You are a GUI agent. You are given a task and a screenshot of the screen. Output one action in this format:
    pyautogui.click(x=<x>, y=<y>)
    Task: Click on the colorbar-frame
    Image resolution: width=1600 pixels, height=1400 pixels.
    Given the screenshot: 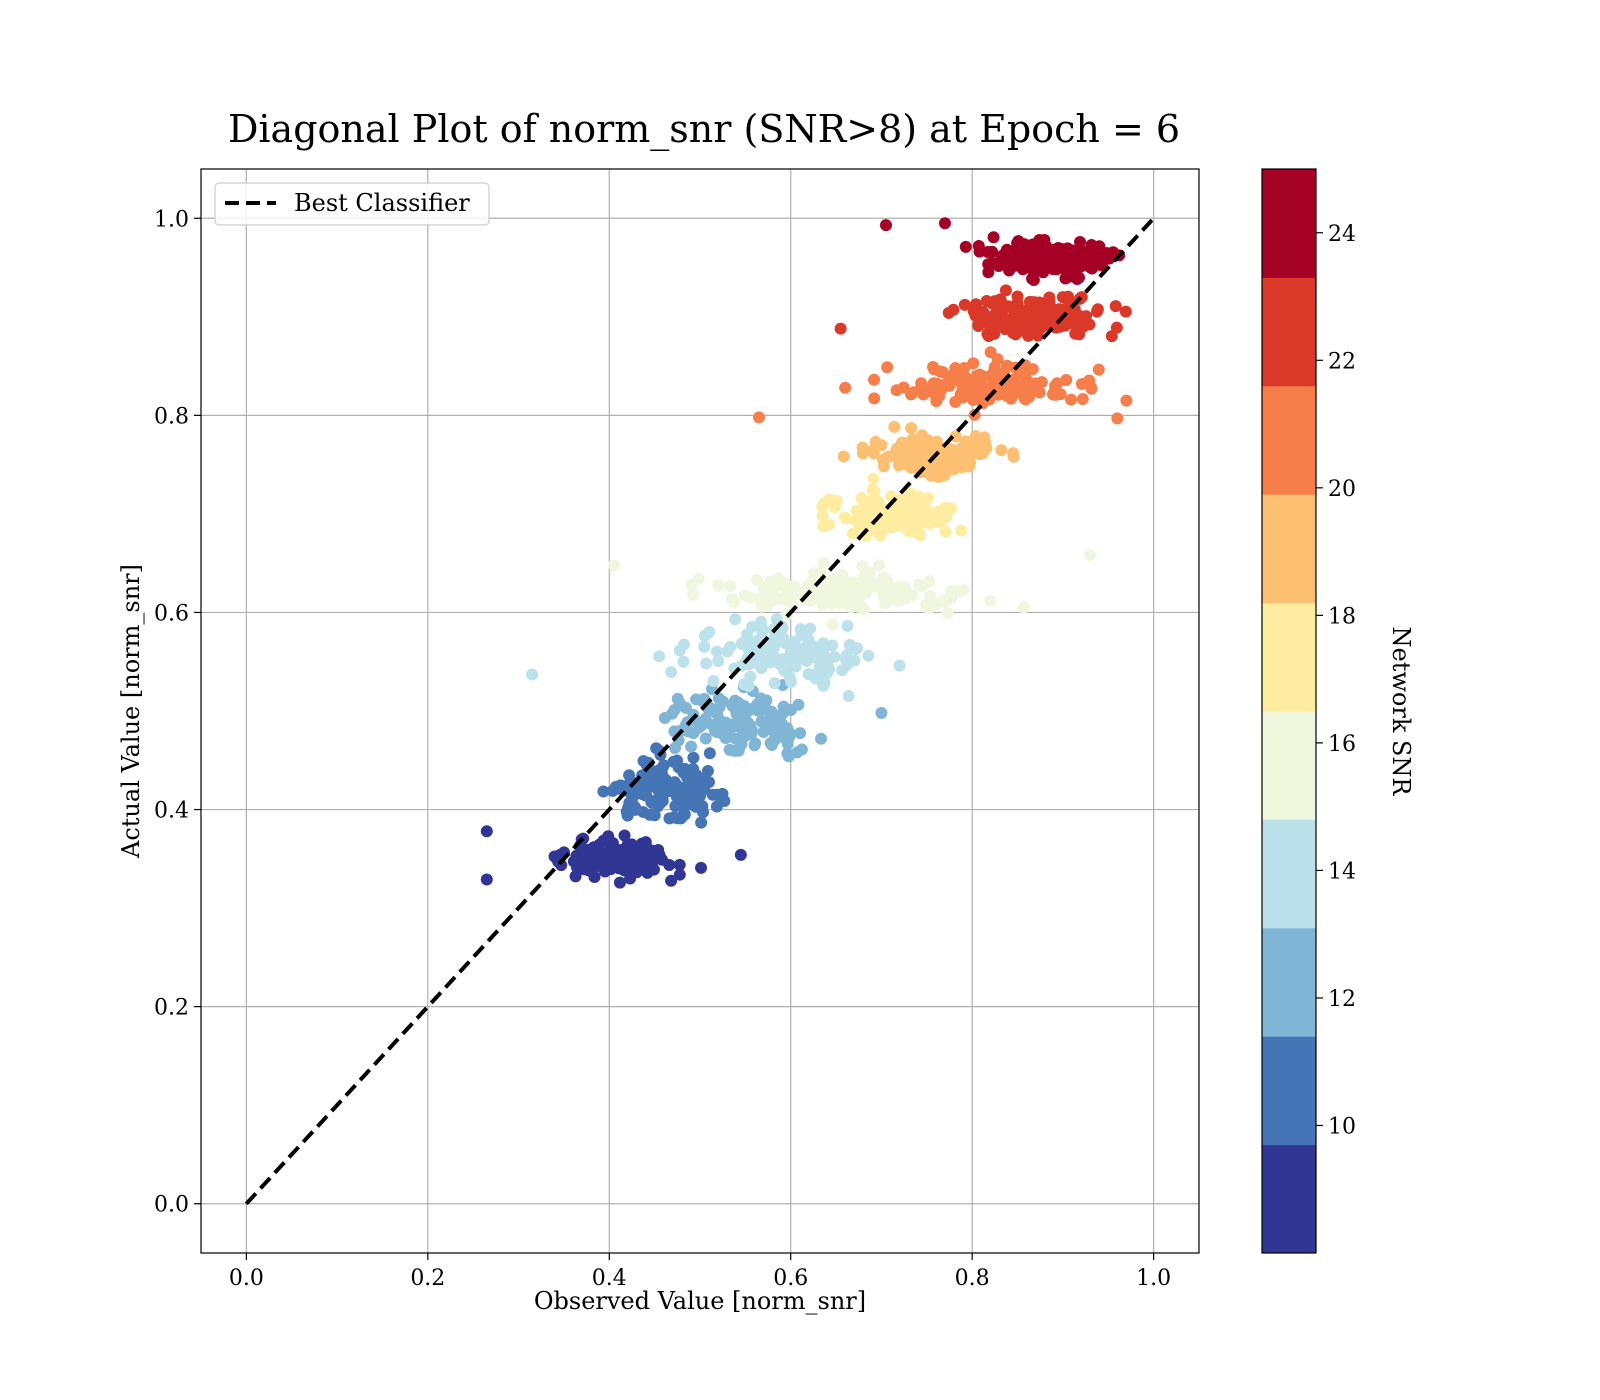 What is the action you would take?
    pyautogui.click(x=1289, y=711)
    